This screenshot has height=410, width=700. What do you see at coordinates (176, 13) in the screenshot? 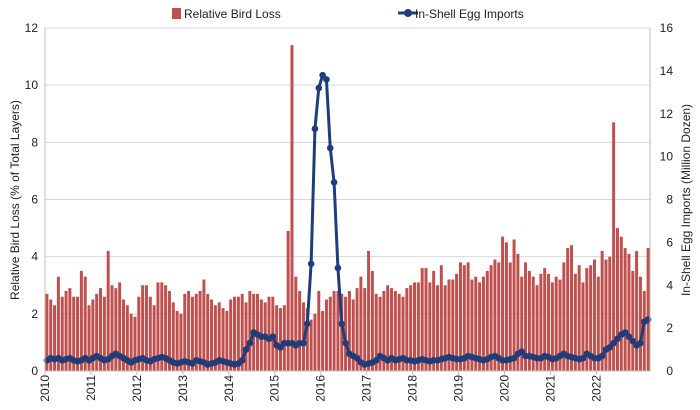
I see `legend-swatch-relative-bird-loss` at bounding box center [176, 13].